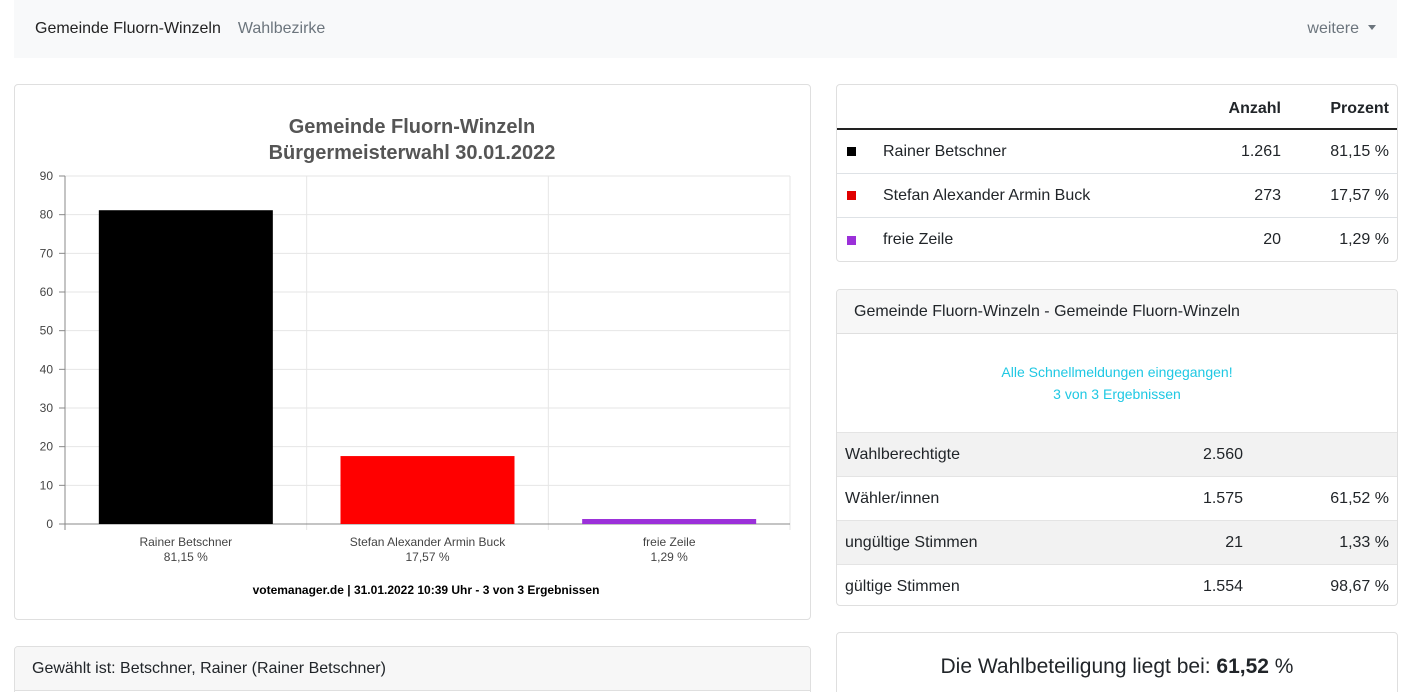 This screenshot has height=692, width=1410. I want to click on status-line: Alle Schnellmeldungen eingegangen!, so click(1117, 372).